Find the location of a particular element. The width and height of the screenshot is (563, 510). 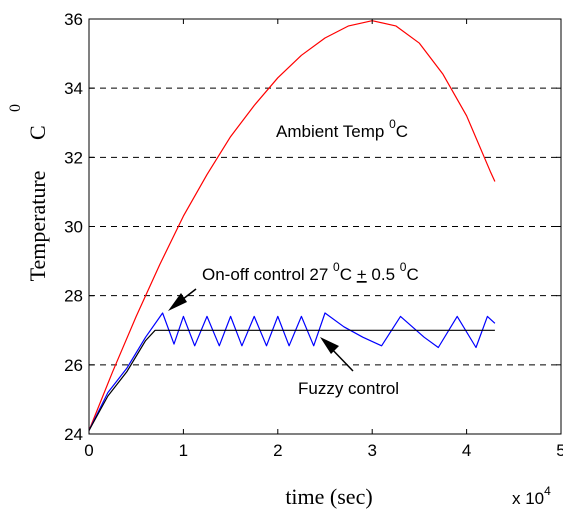

x-axis-label: time (sec) is located at coordinates (328, 496).